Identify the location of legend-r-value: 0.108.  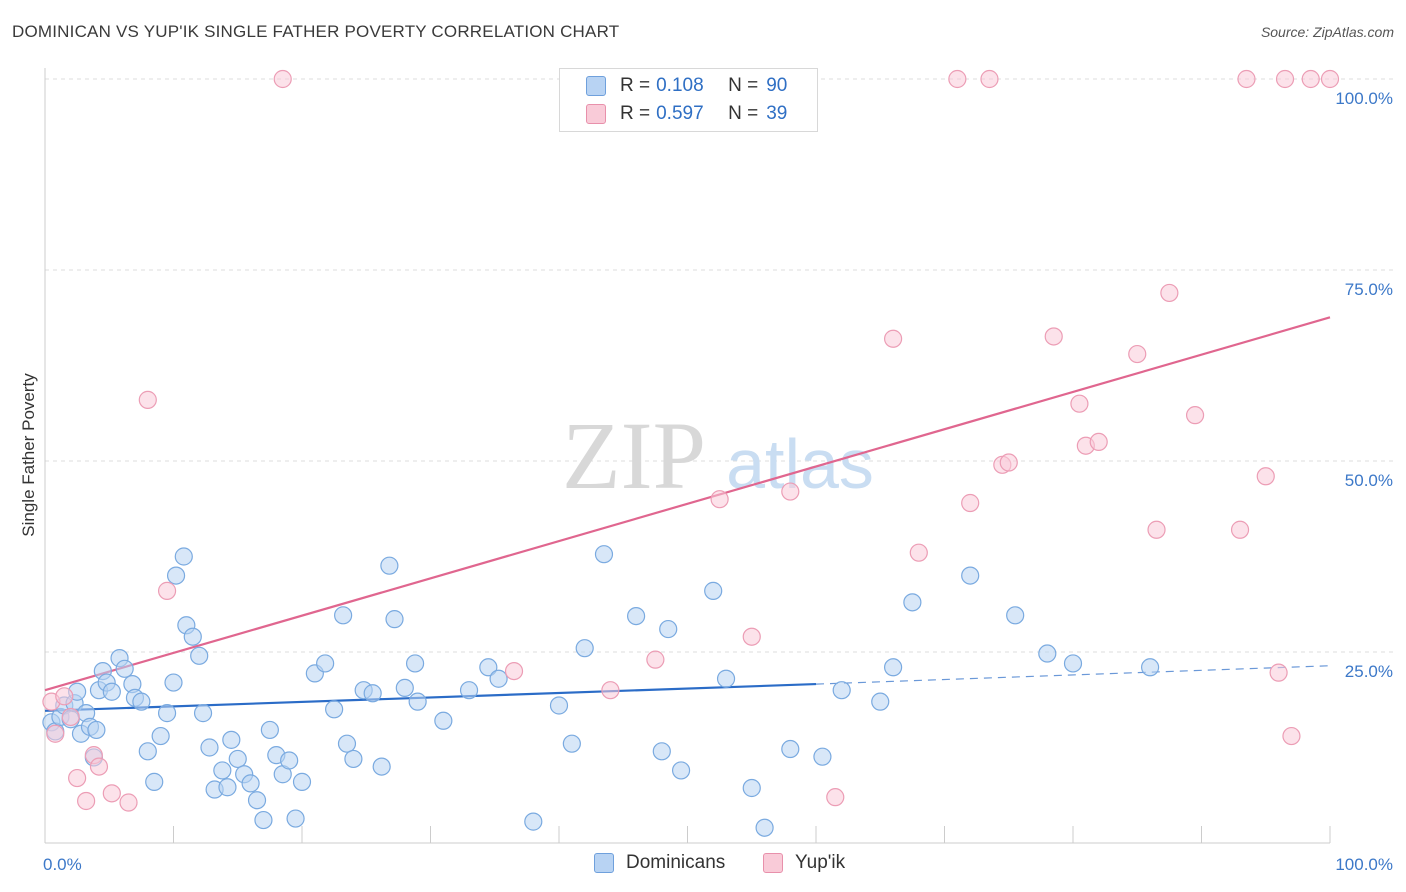
(680, 85).